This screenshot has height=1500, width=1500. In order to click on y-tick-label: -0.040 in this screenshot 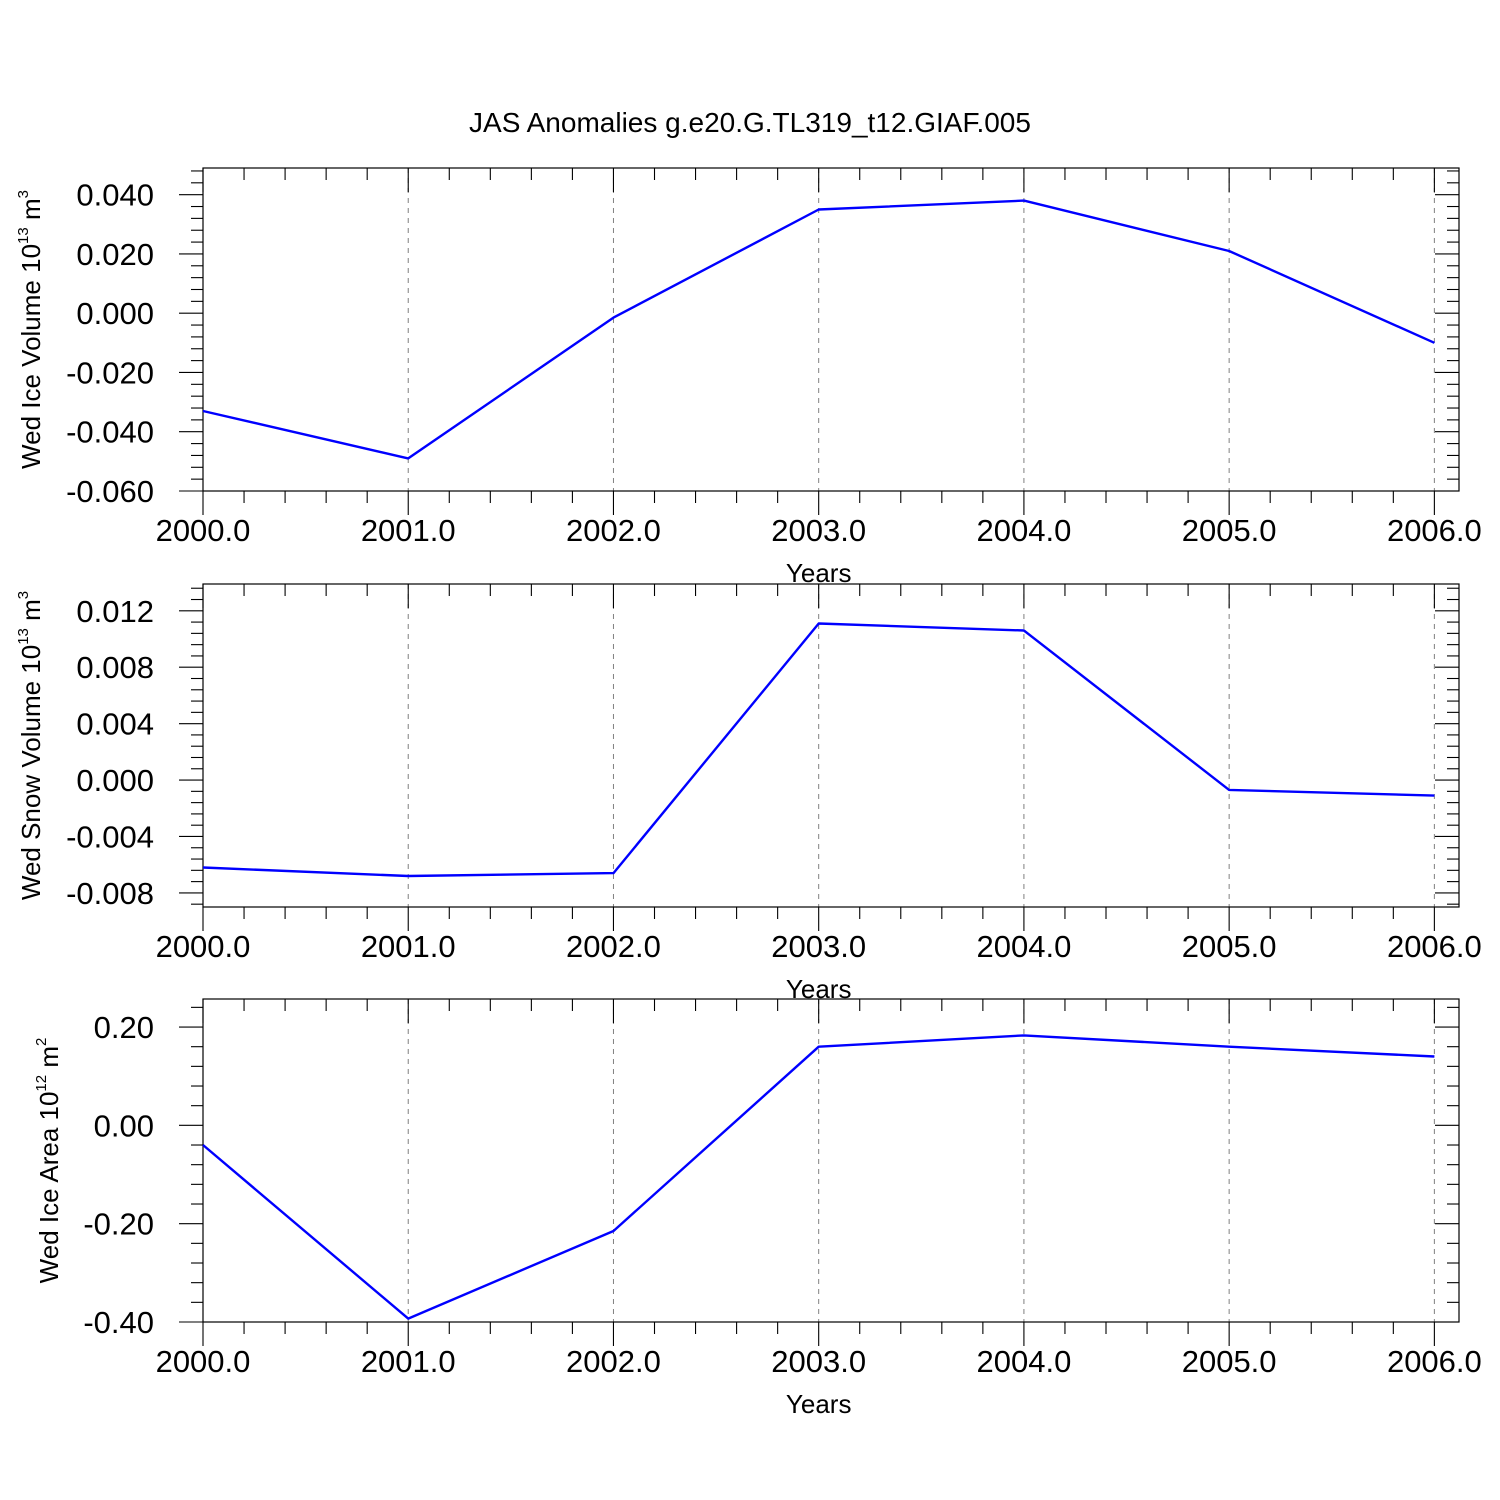, I will do `click(110, 432)`.